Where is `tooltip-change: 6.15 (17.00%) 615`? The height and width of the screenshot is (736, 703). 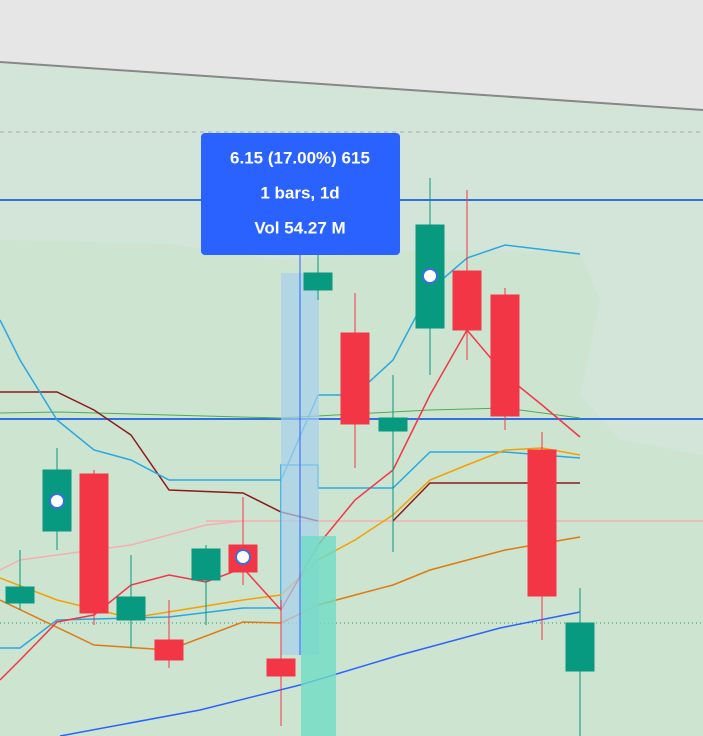
tooltip-change: 6.15 (17.00%) 615 is located at coordinates (300, 157).